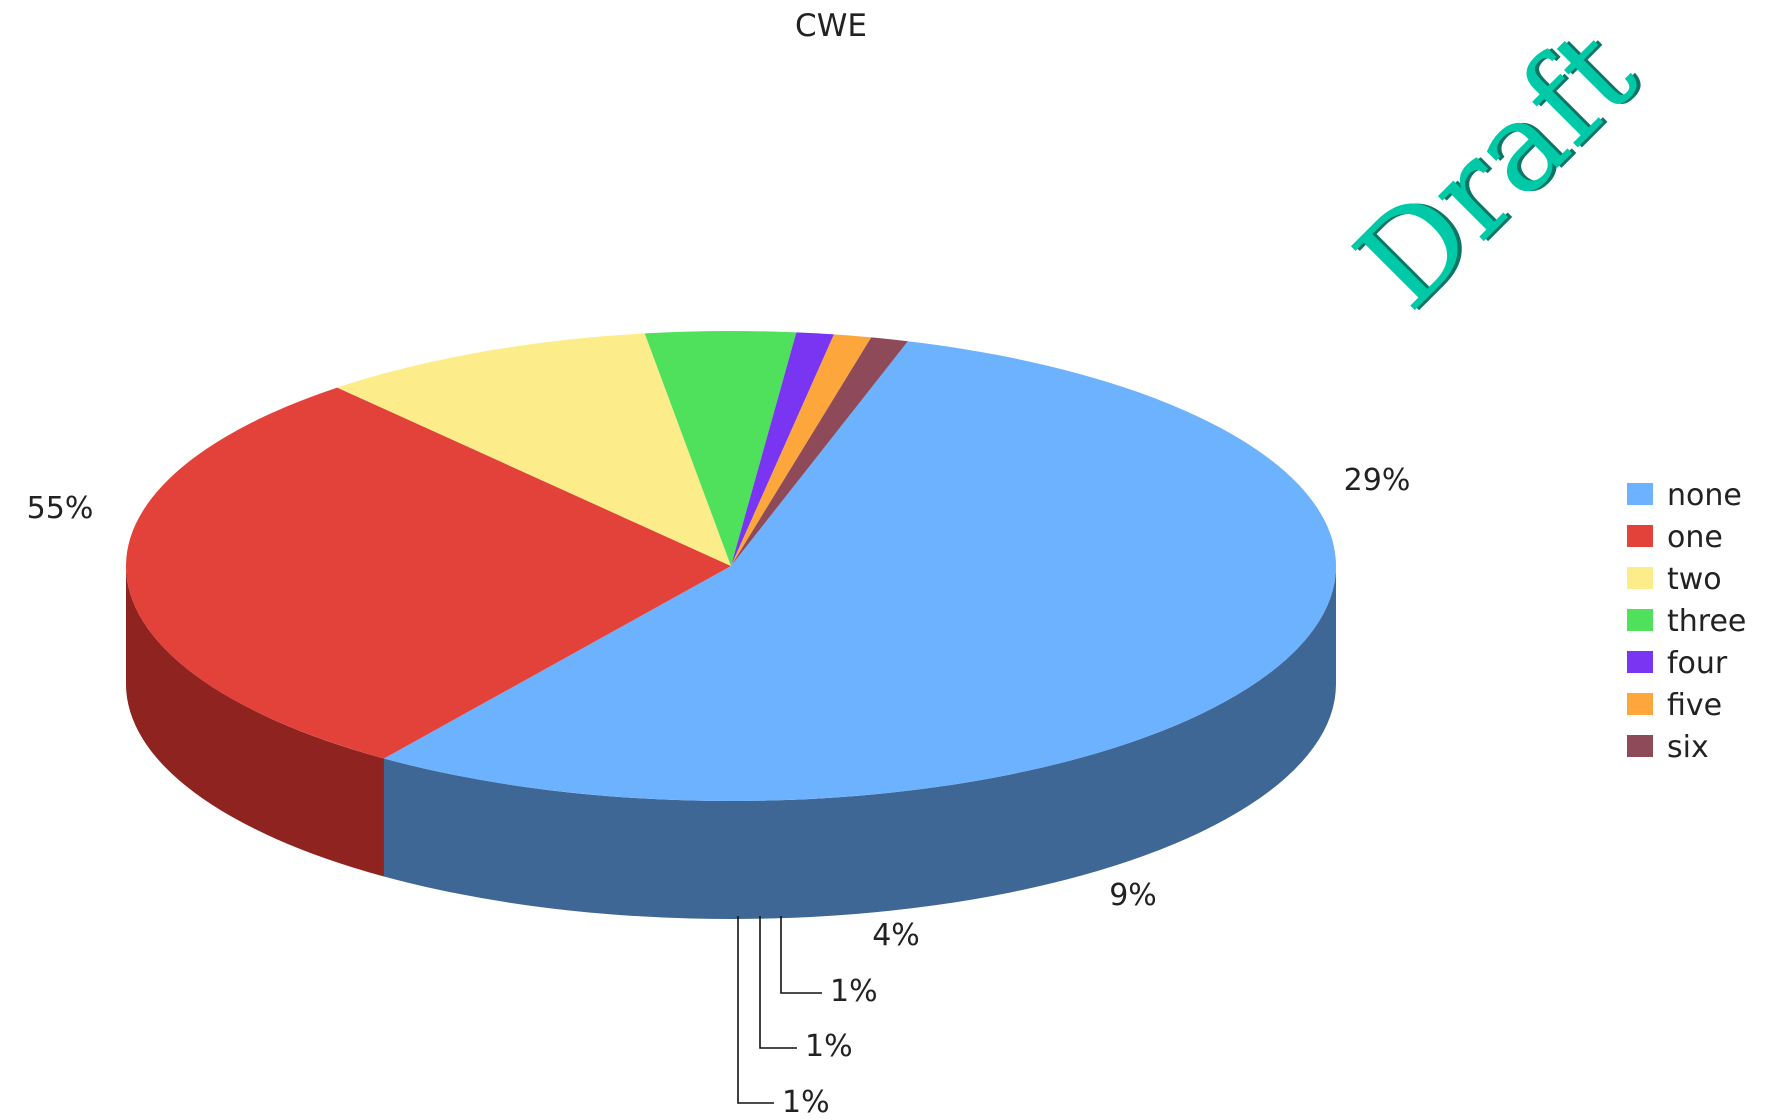 Image resolution: width=1783 pixels, height=1120 pixels. Describe the element at coordinates (854, 991) in the screenshot. I see `data-label-four: 1%` at that location.